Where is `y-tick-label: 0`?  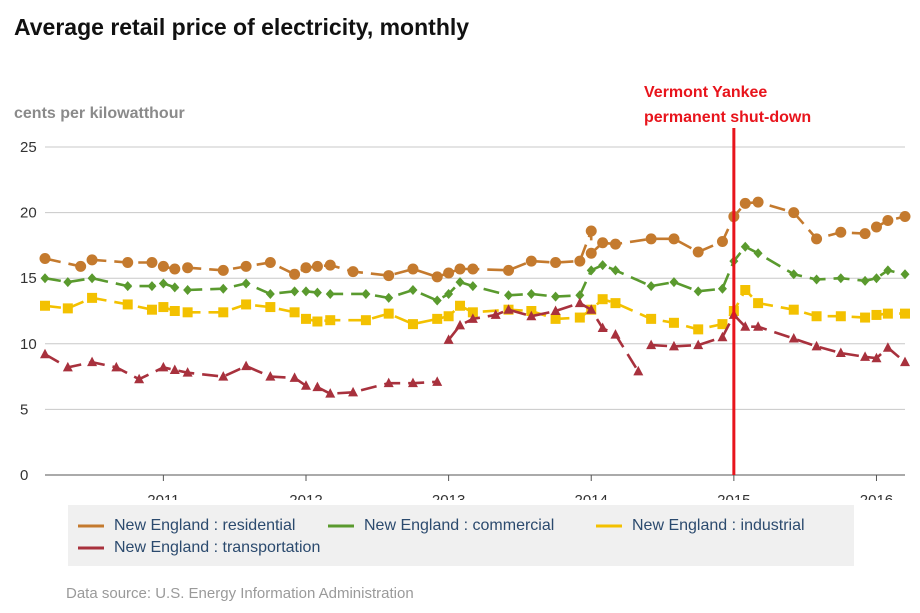
y-tick-label: 0 is located at coordinates (24, 475).